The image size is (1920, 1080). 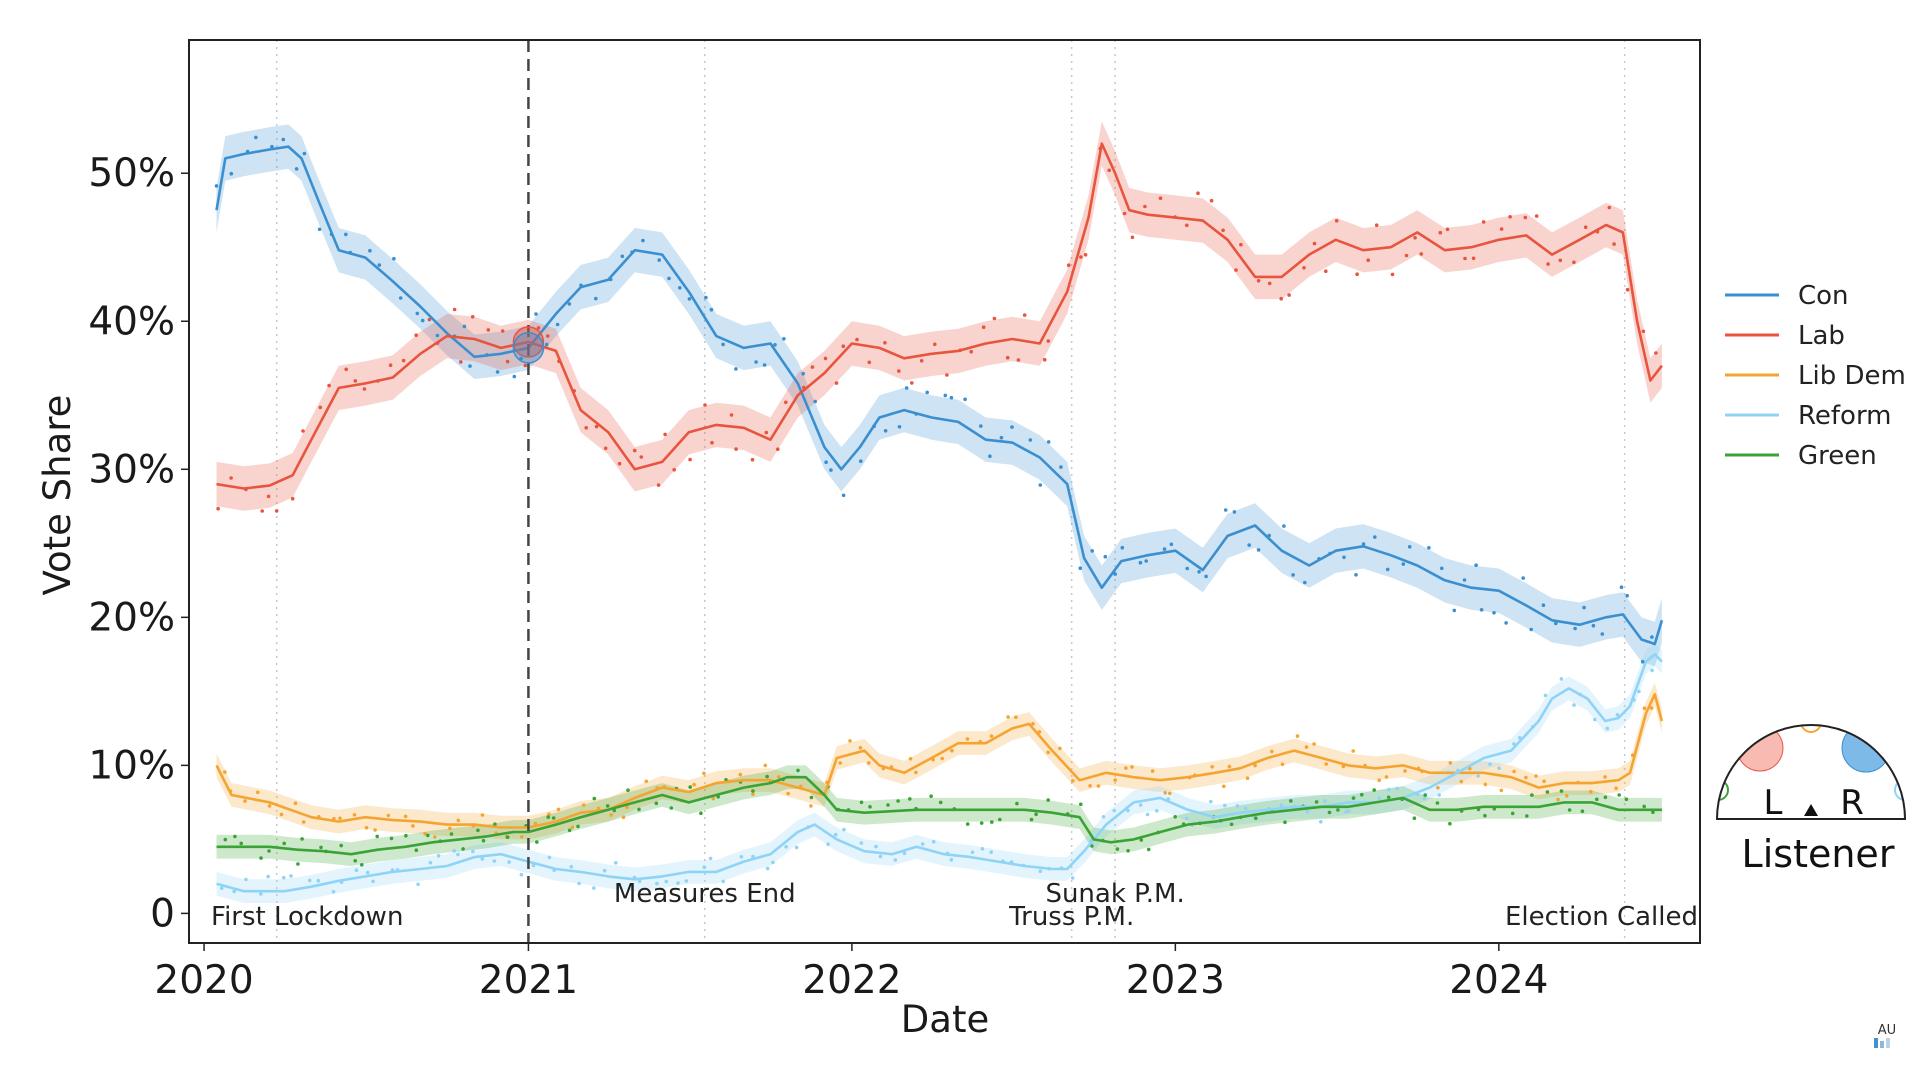 What do you see at coordinates (939, 761) in the screenshot?
I see `series-line-lib-dem` at bounding box center [939, 761].